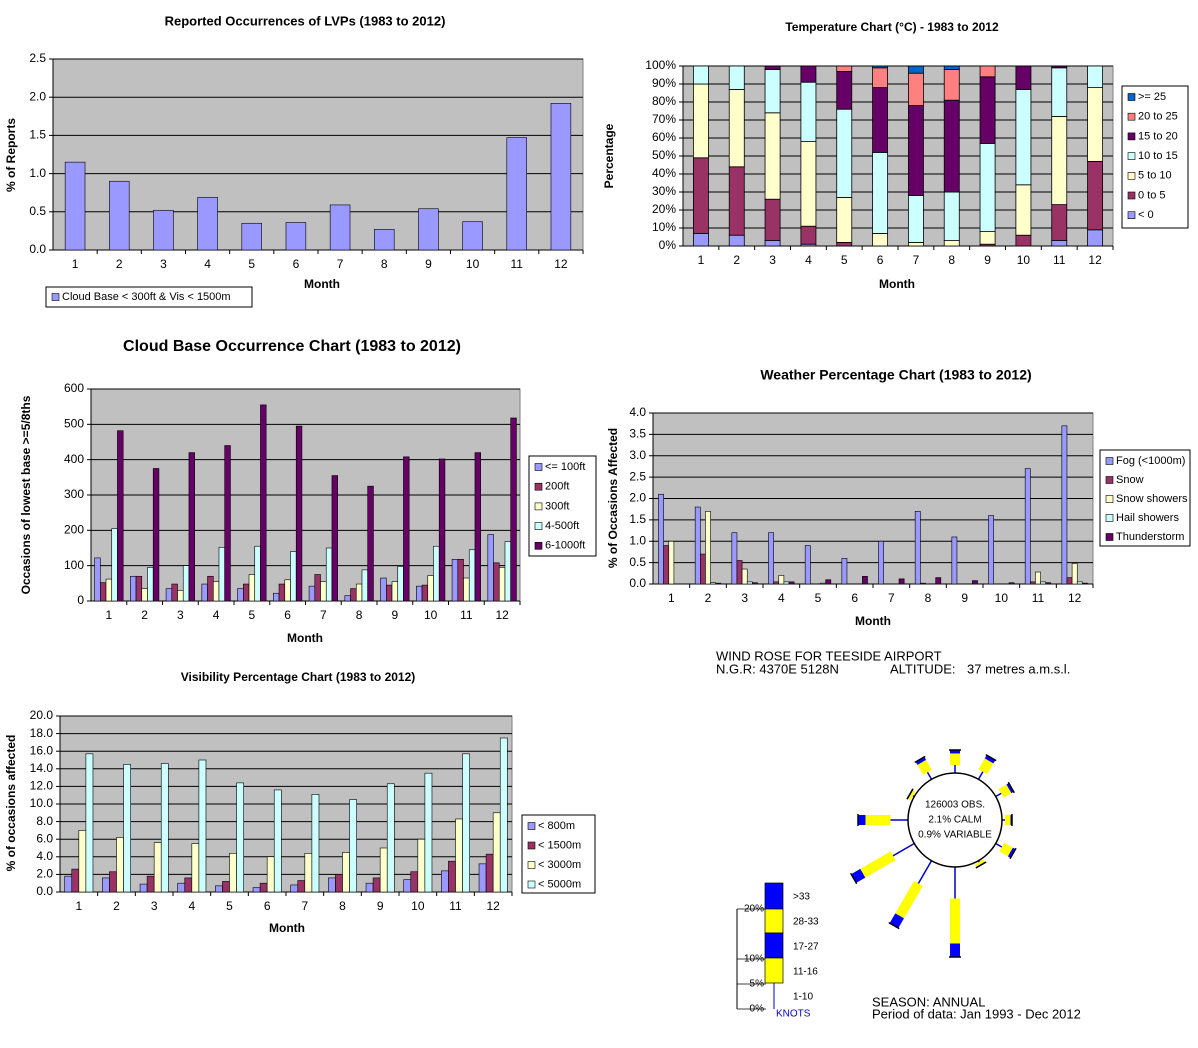 Image resolution: width=1198 pixels, height=1048 pixels. Describe the element at coordinates (1152, 195) in the screenshot. I see `legend-label: 0 to 5` at that location.